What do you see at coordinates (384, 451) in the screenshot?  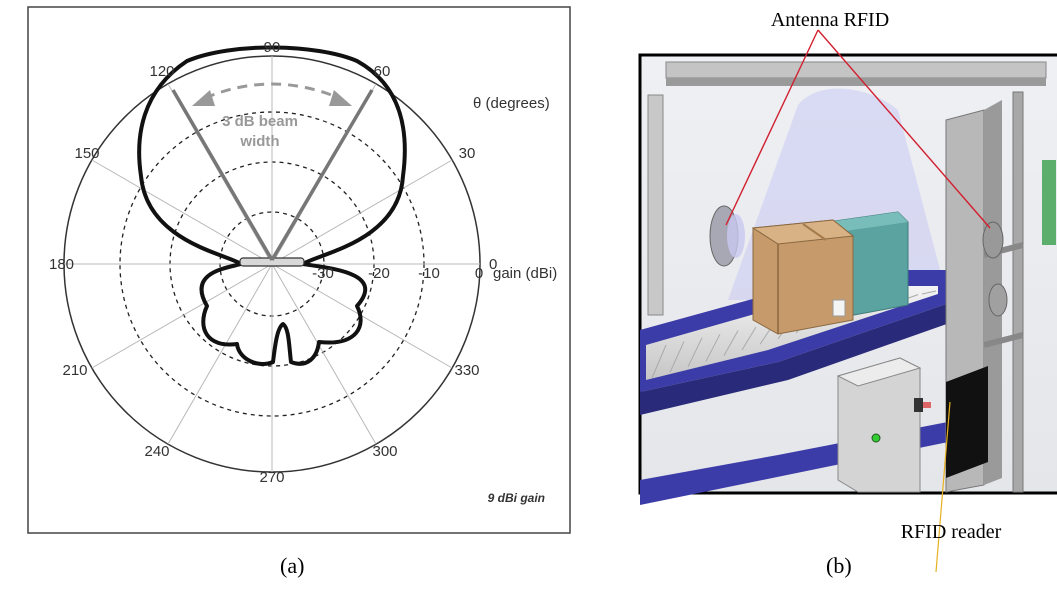 I see `angle-label-300: 300` at bounding box center [384, 451].